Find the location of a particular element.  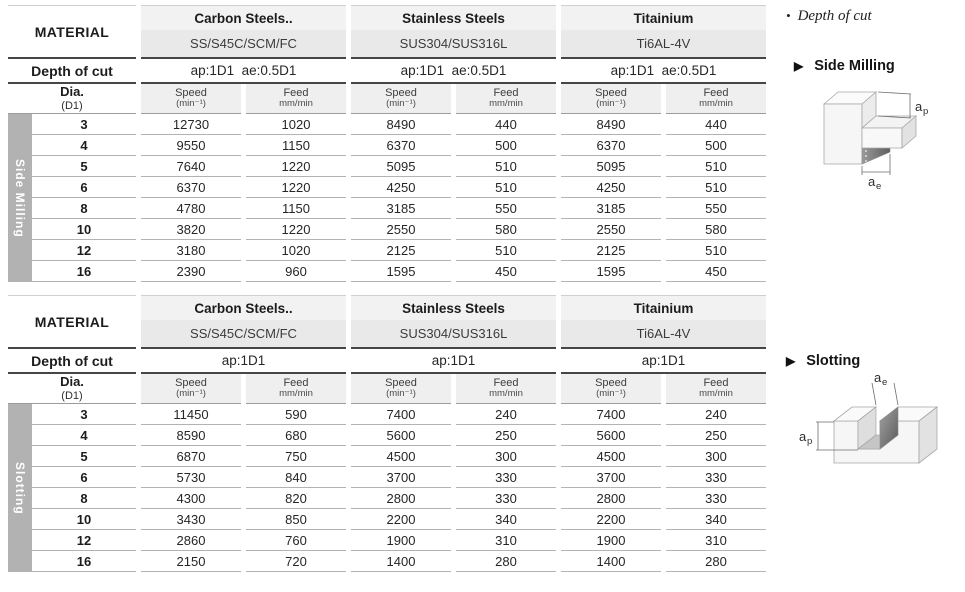

data-cell: 1020 is located at coordinates (296, 250).